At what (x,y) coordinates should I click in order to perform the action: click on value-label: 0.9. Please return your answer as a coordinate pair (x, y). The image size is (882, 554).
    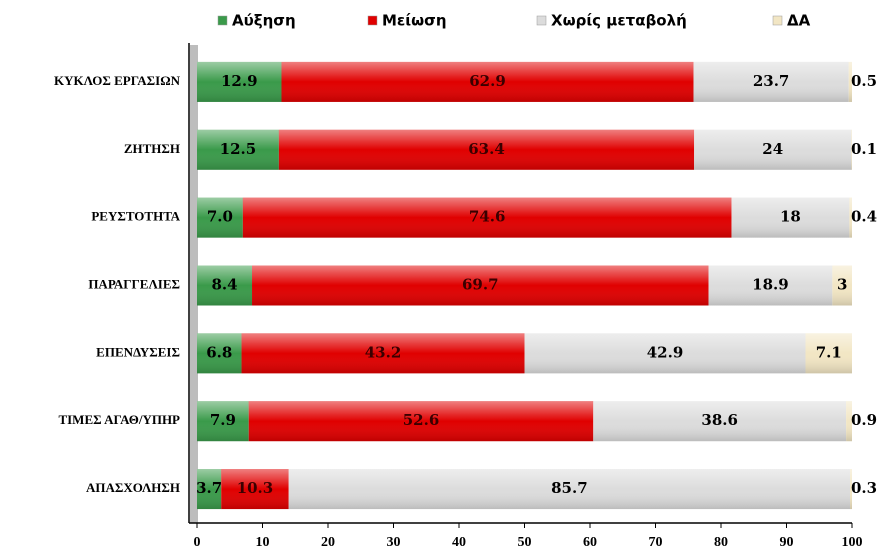
    Looking at the image, I should click on (864, 420).